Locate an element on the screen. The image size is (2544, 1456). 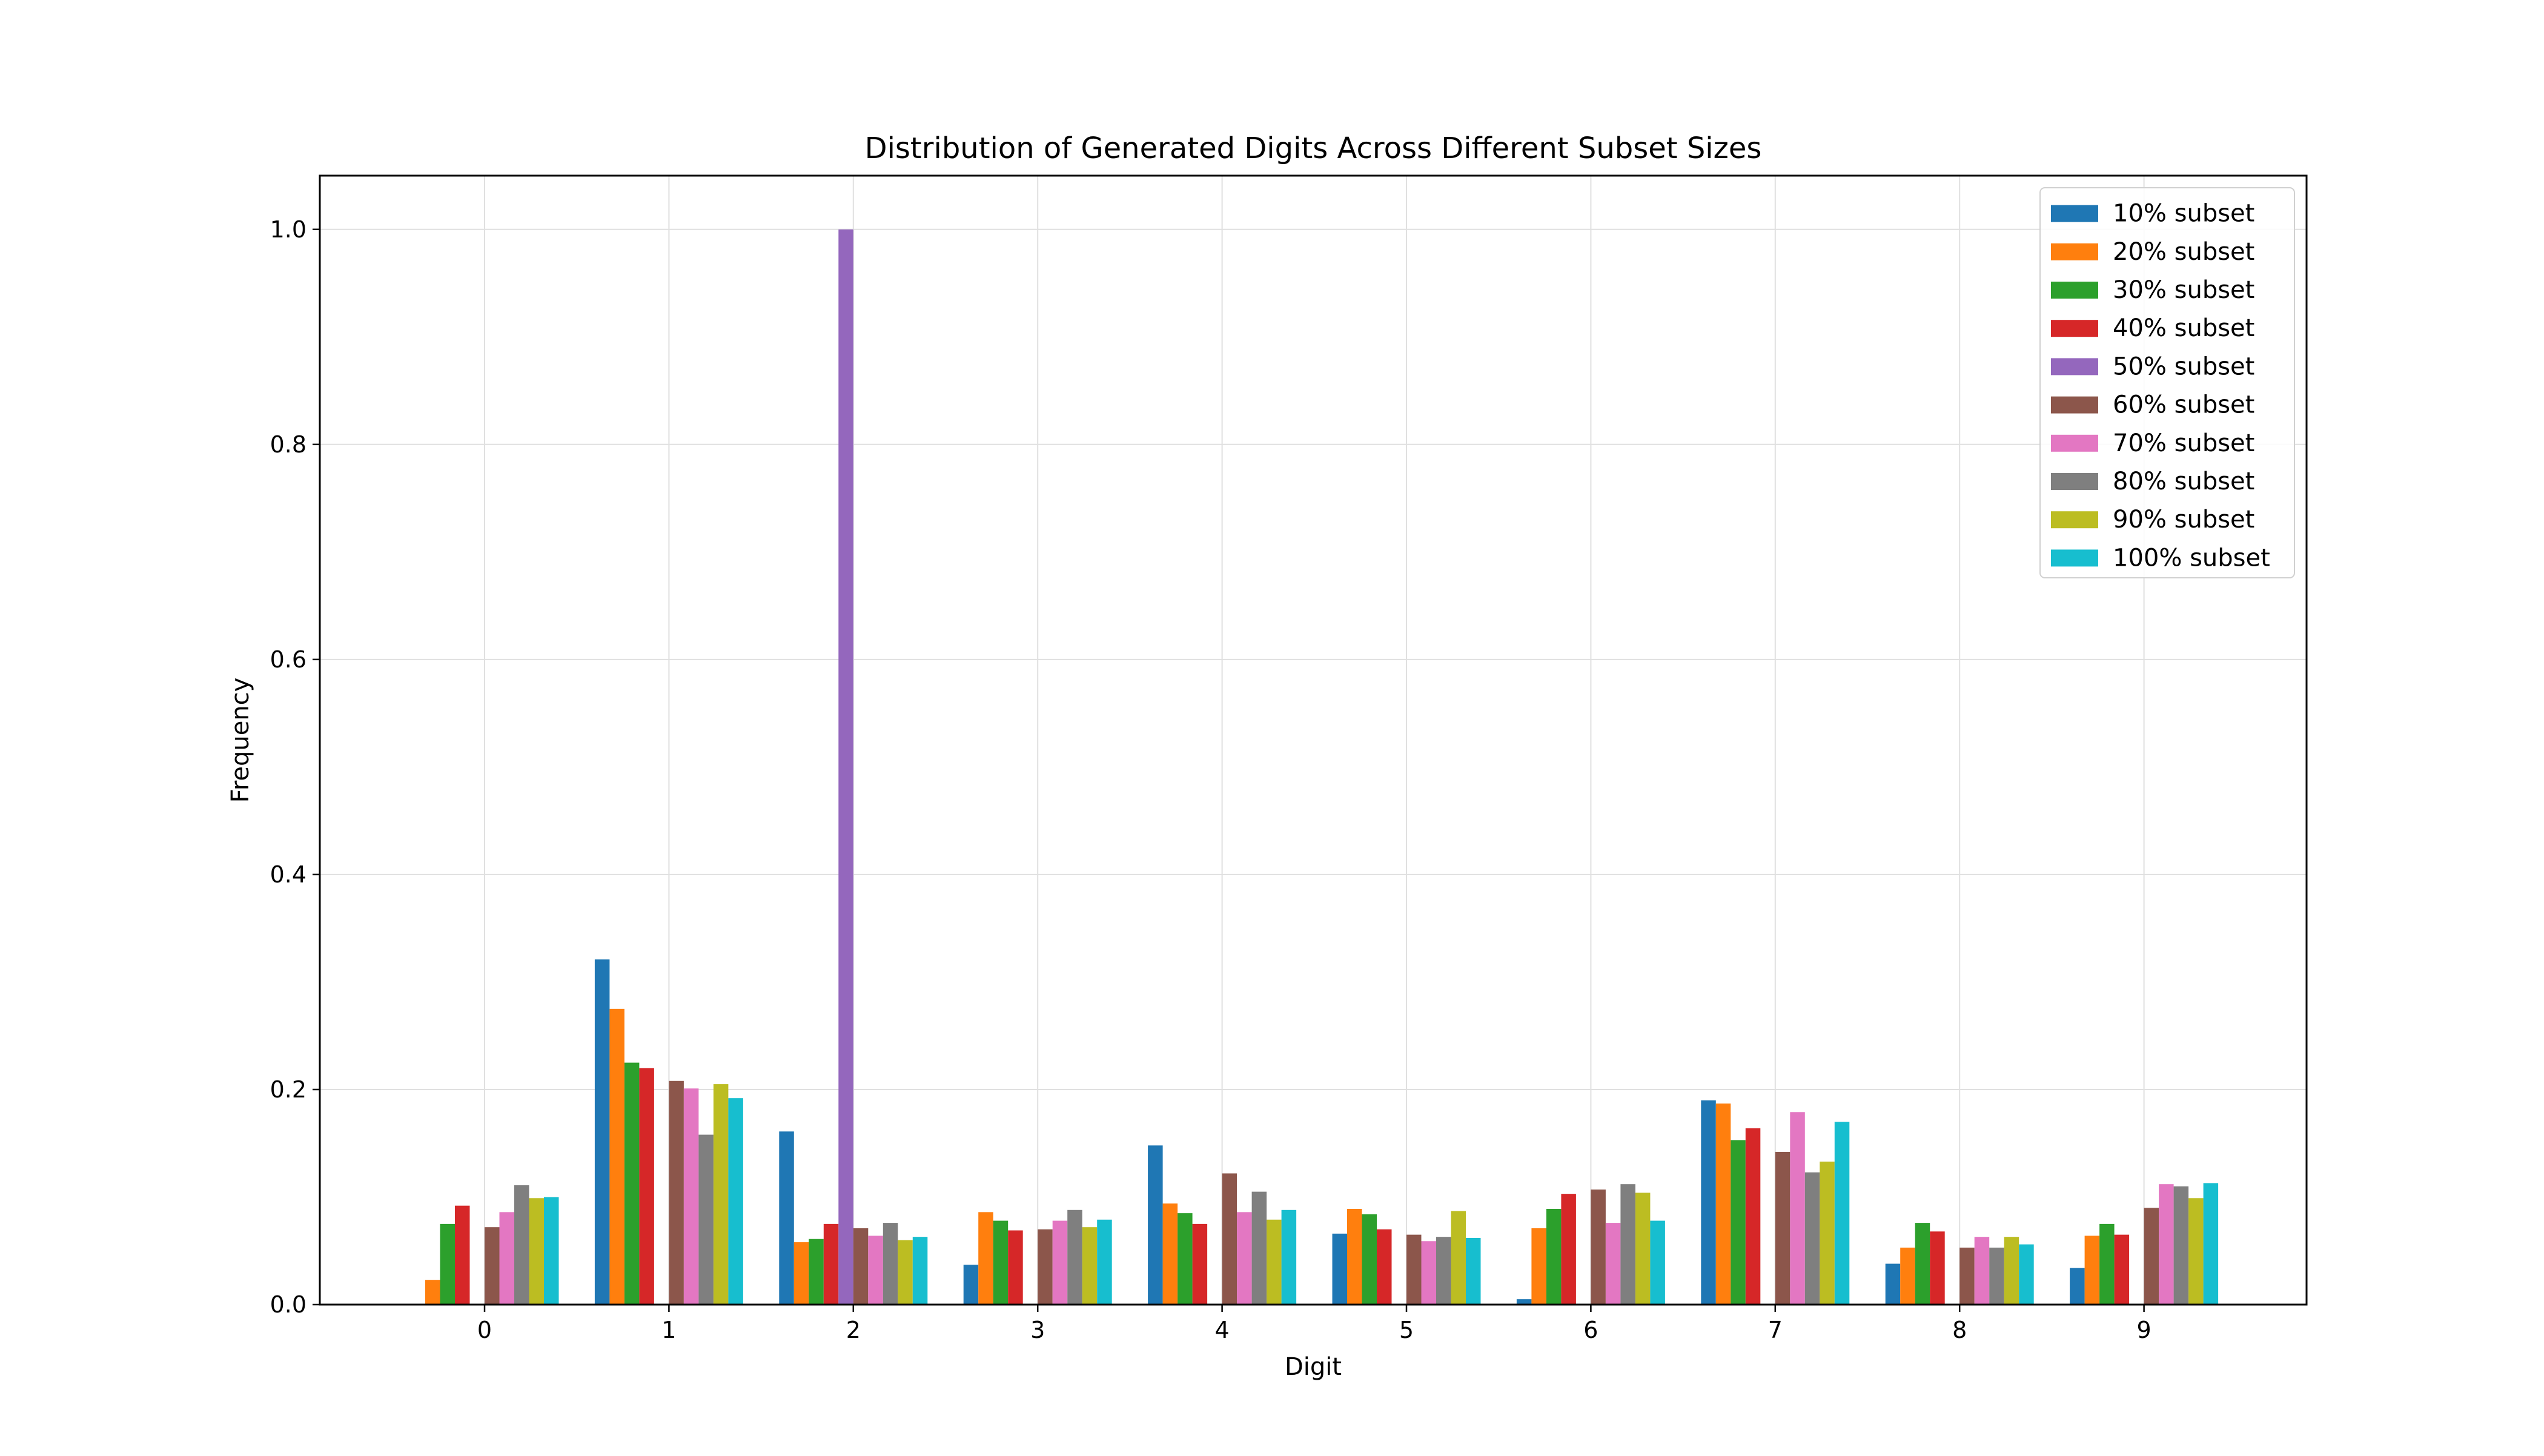
y-tick-label: 1.0 is located at coordinates (288, 229).